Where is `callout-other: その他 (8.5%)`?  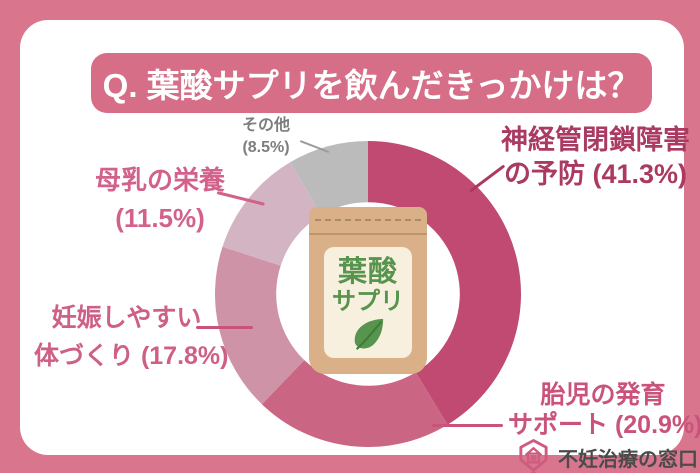
callout-other: その他 (8.5%) is located at coordinates (266, 137).